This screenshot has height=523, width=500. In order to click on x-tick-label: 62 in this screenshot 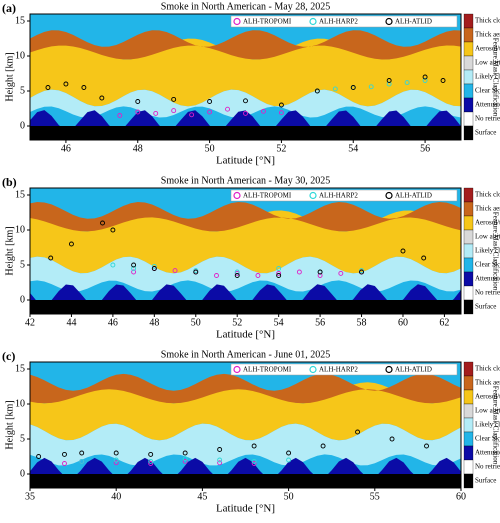, I will do `click(444, 322)`.